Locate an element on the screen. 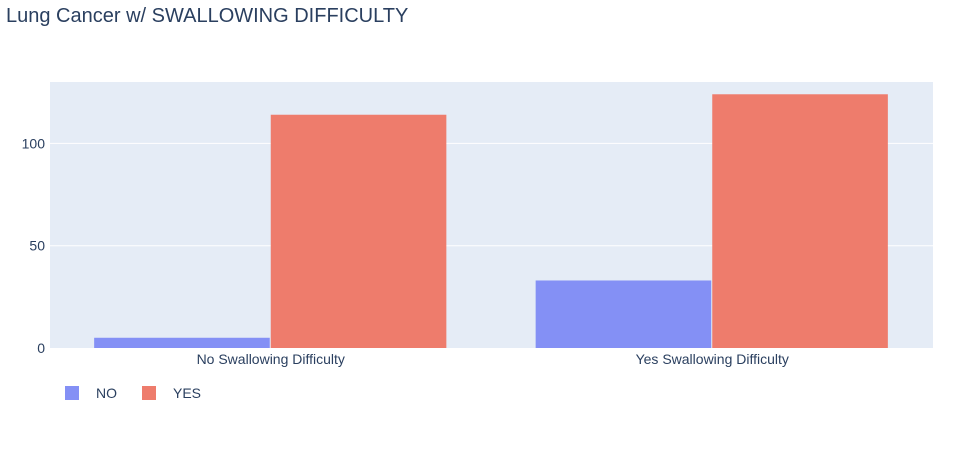 The width and height of the screenshot is (962, 453). legend-label: YES is located at coordinates (187, 393).